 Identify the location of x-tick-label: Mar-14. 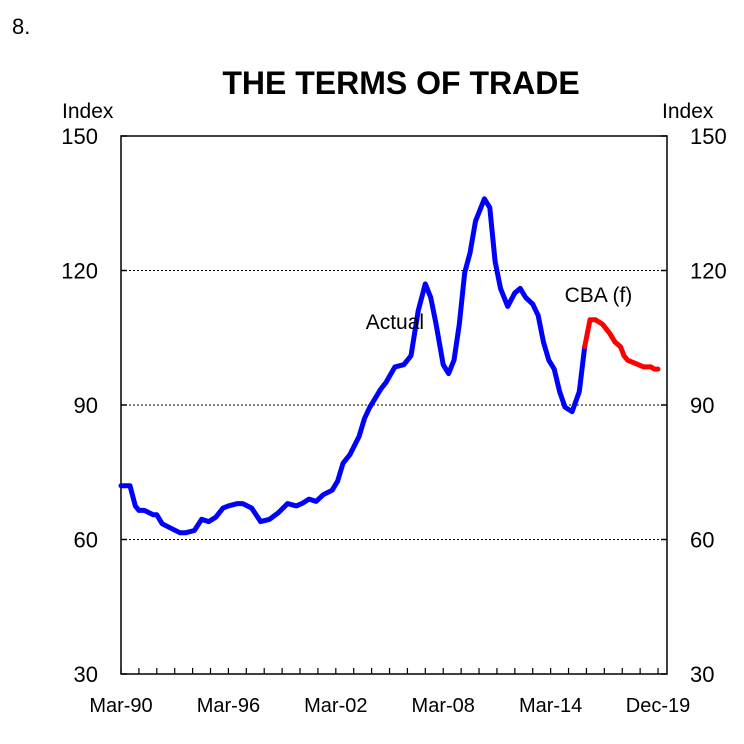
(550, 706).